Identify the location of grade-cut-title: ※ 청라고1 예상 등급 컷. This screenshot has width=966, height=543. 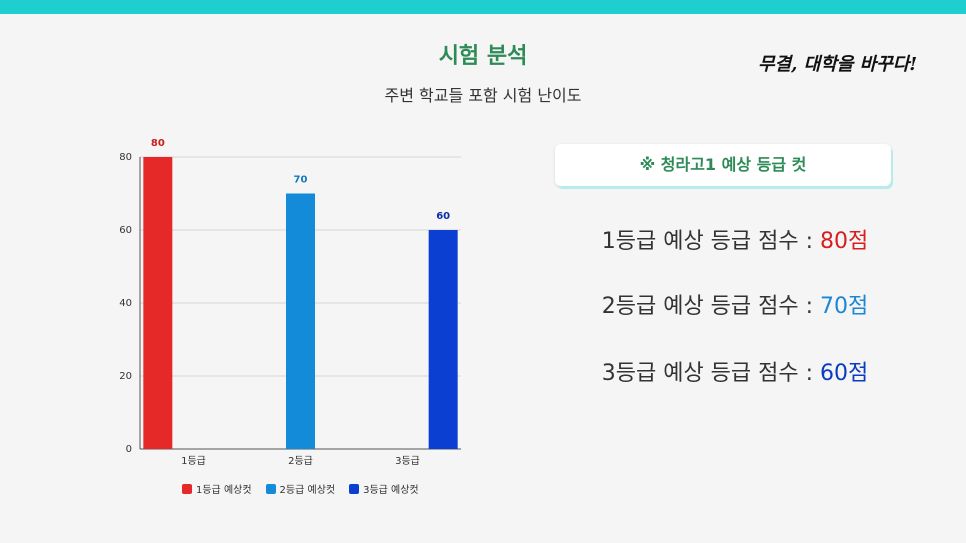
(723, 164).